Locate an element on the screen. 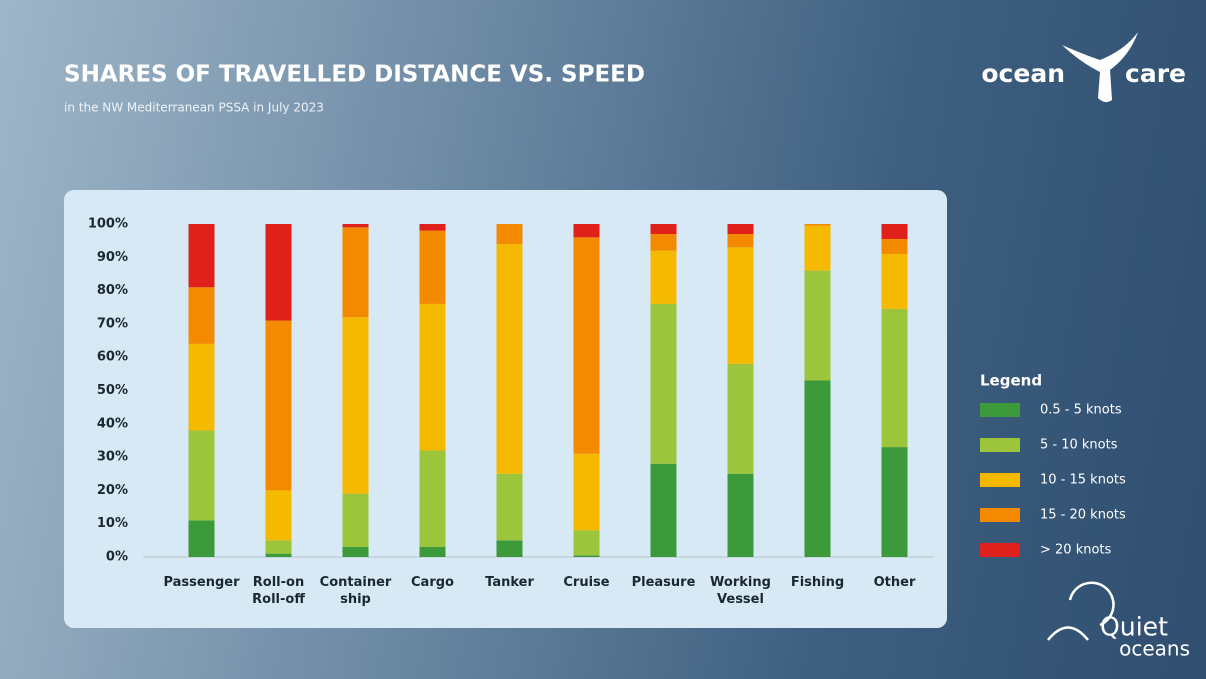 This screenshot has height=679, width=1206. y-tick-label: 50% is located at coordinates (112, 390).